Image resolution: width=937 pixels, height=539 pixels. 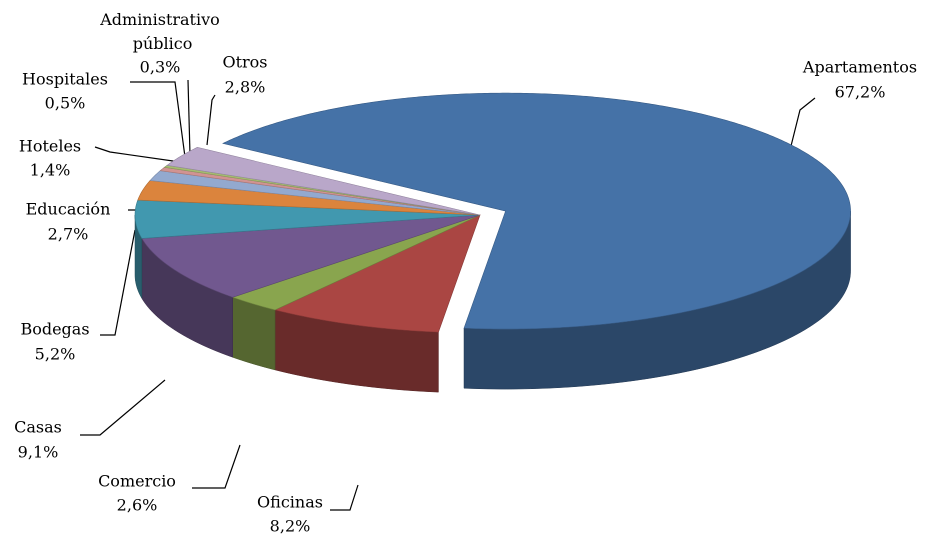 I want to click on value-label: 67,2%, so click(x=860, y=92).